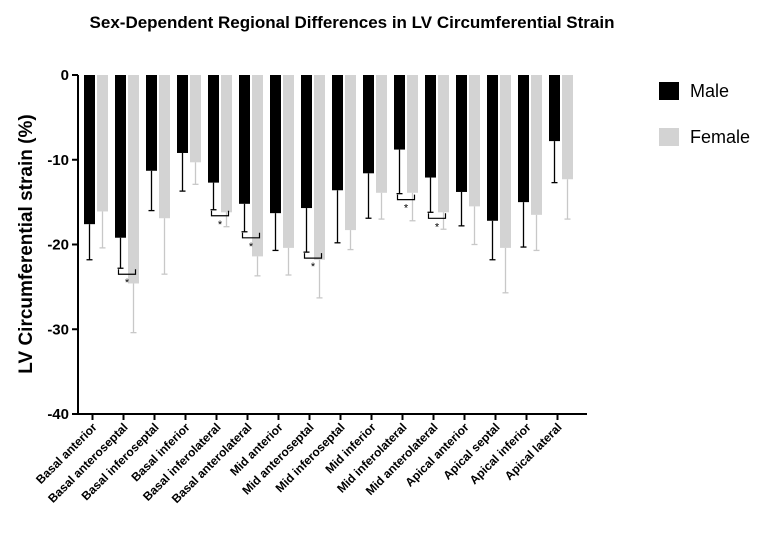  I want to click on y-tick-label: 0, so click(65, 75).